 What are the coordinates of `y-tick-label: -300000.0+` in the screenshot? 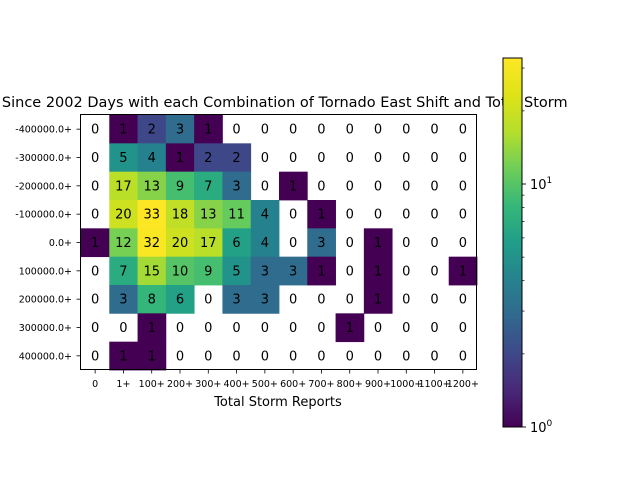 It's located at (43, 158).